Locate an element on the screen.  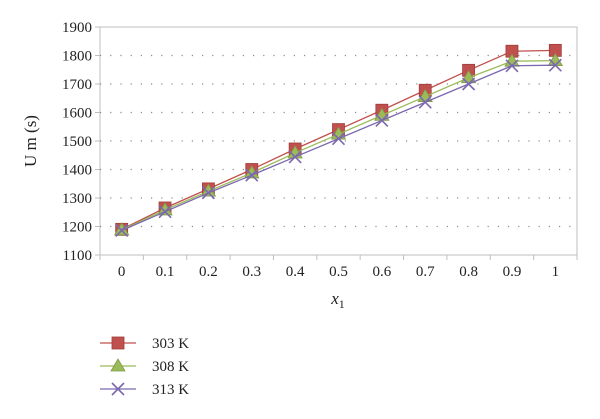
x-tick-label: 0.5 is located at coordinates (338, 272).